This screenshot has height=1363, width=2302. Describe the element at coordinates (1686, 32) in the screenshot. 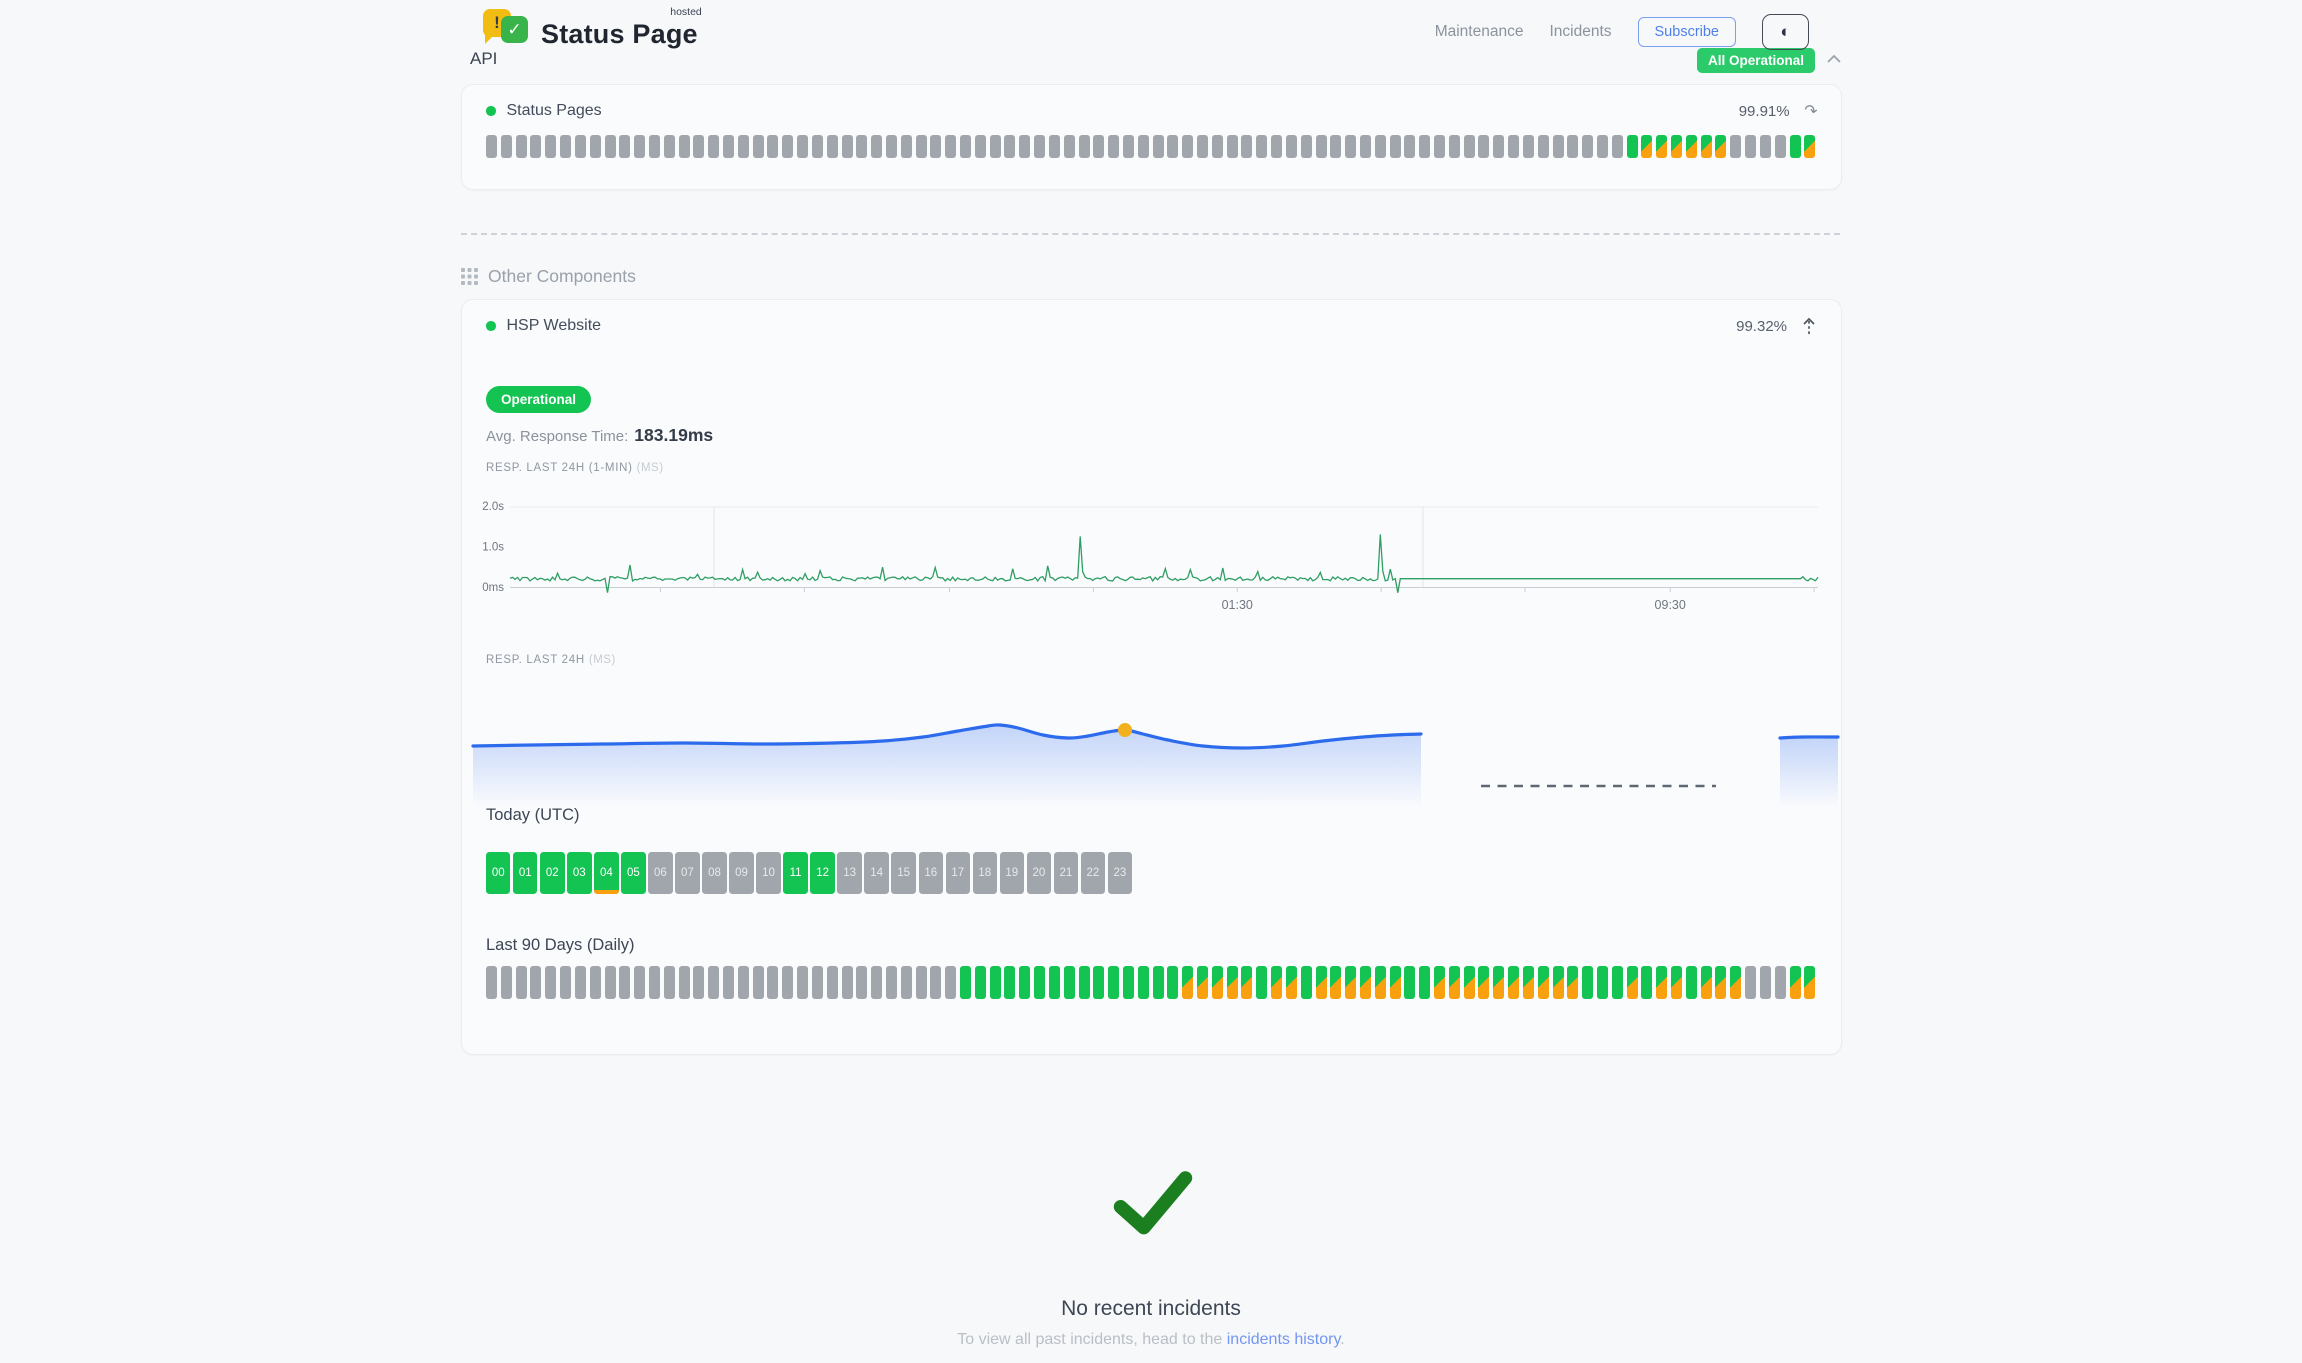

I see `subscribe-button: Subscribe` at that location.